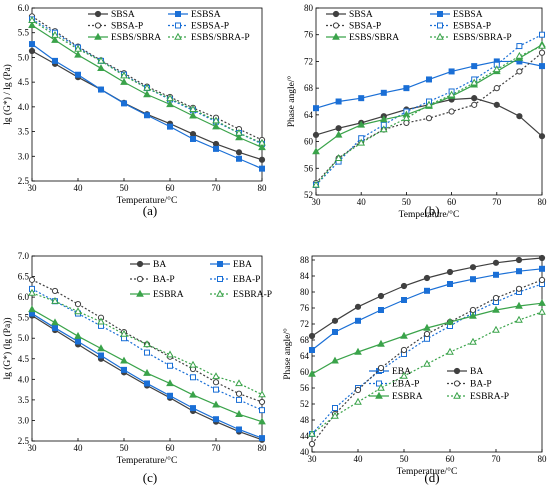 This screenshot has height=490, width=550. What do you see at coordinates (359, 459) in the screenshot?
I see `x-tick-label: 40` at bounding box center [359, 459].